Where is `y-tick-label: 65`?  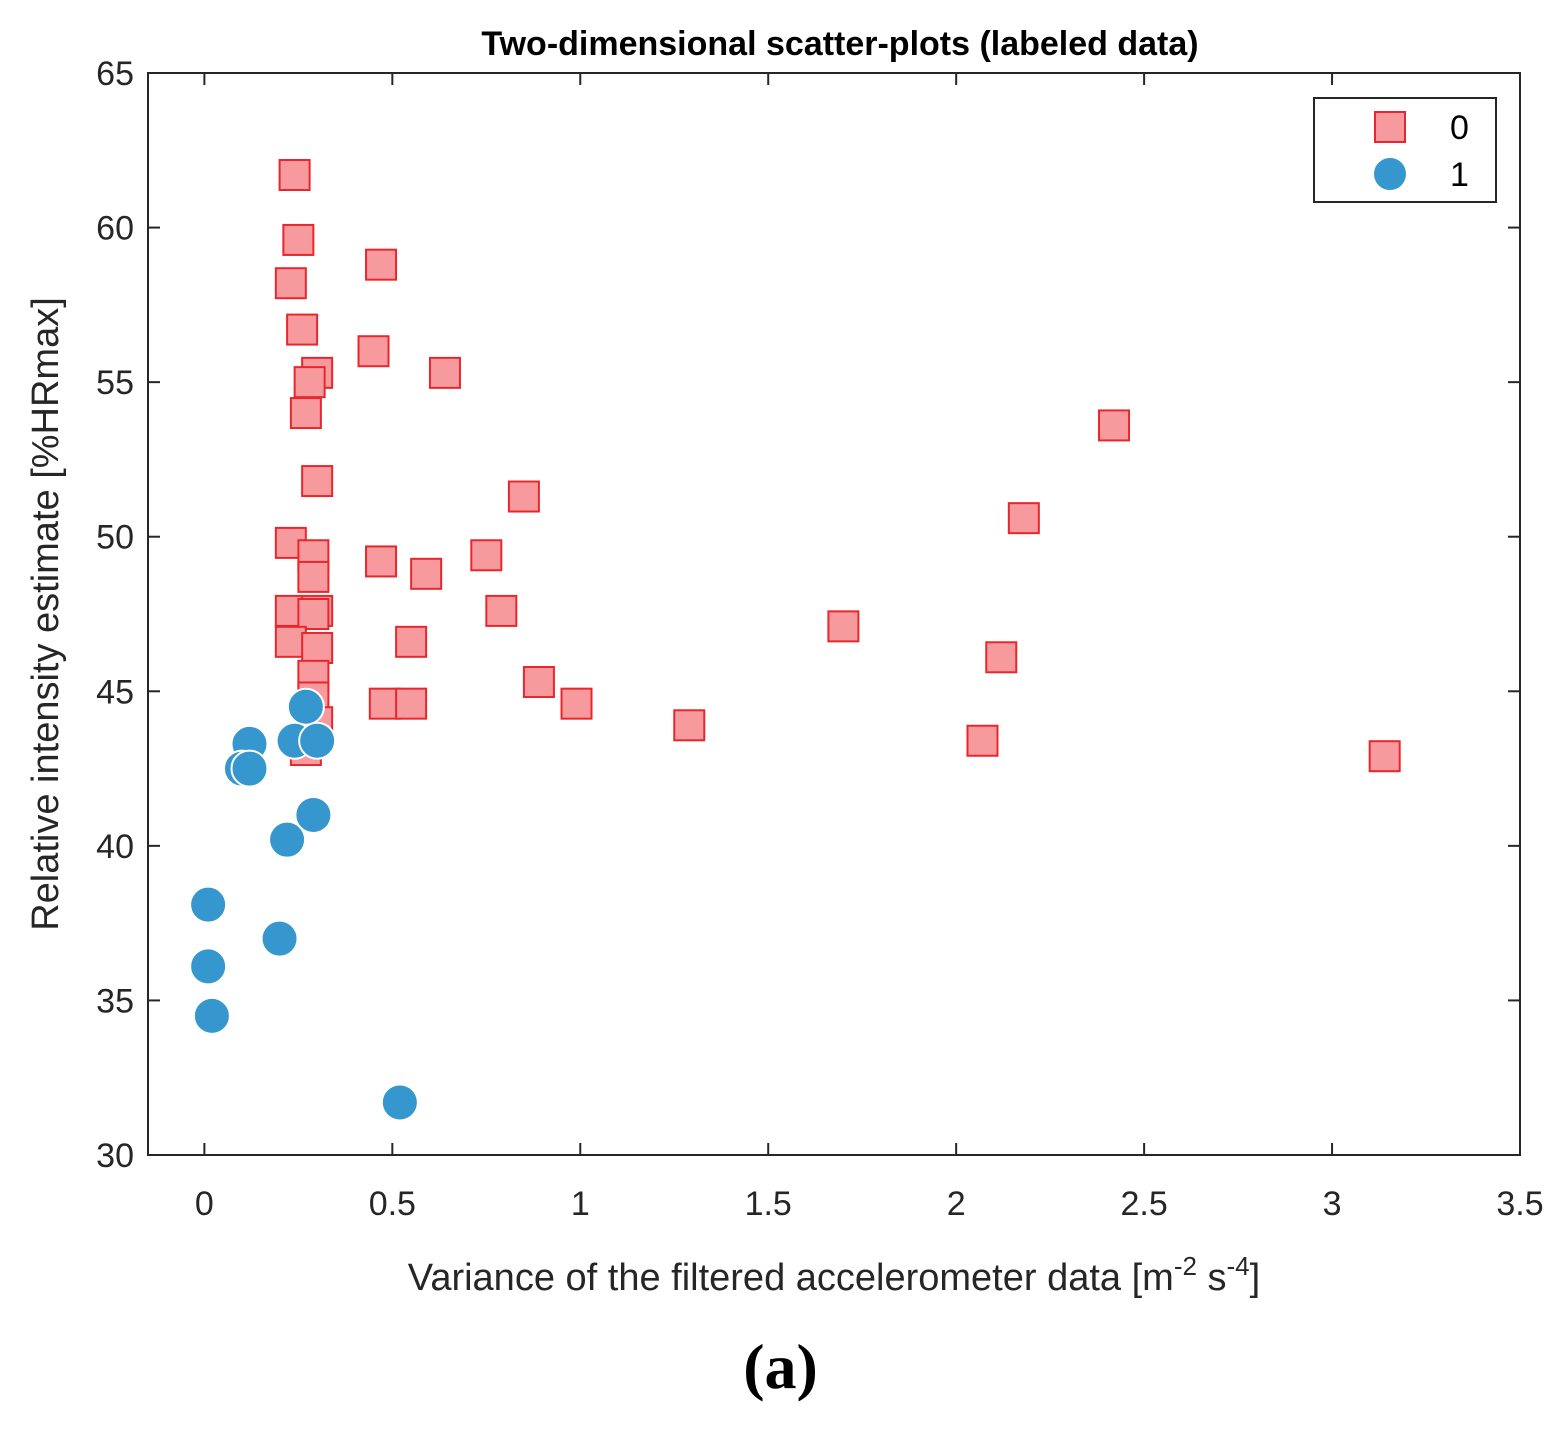 y-tick-label: 65 is located at coordinates (115, 74).